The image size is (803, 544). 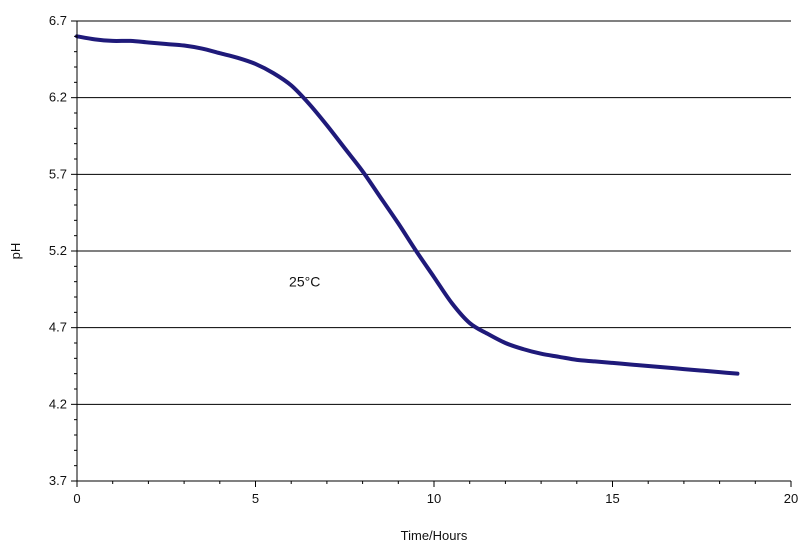 What do you see at coordinates (58, 173) in the screenshot?
I see `y-tick-label: 5.7` at bounding box center [58, 173].